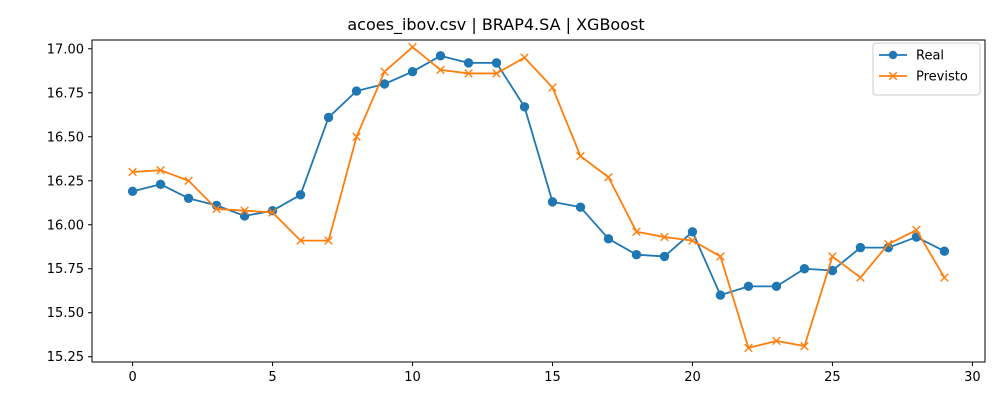 The height and width of the screenshot is (400, 1000). What do you see at coordinates (65, 137) in the screenshot?
I see `y-tick-label: 16.50` at bounding box center [65, 137].